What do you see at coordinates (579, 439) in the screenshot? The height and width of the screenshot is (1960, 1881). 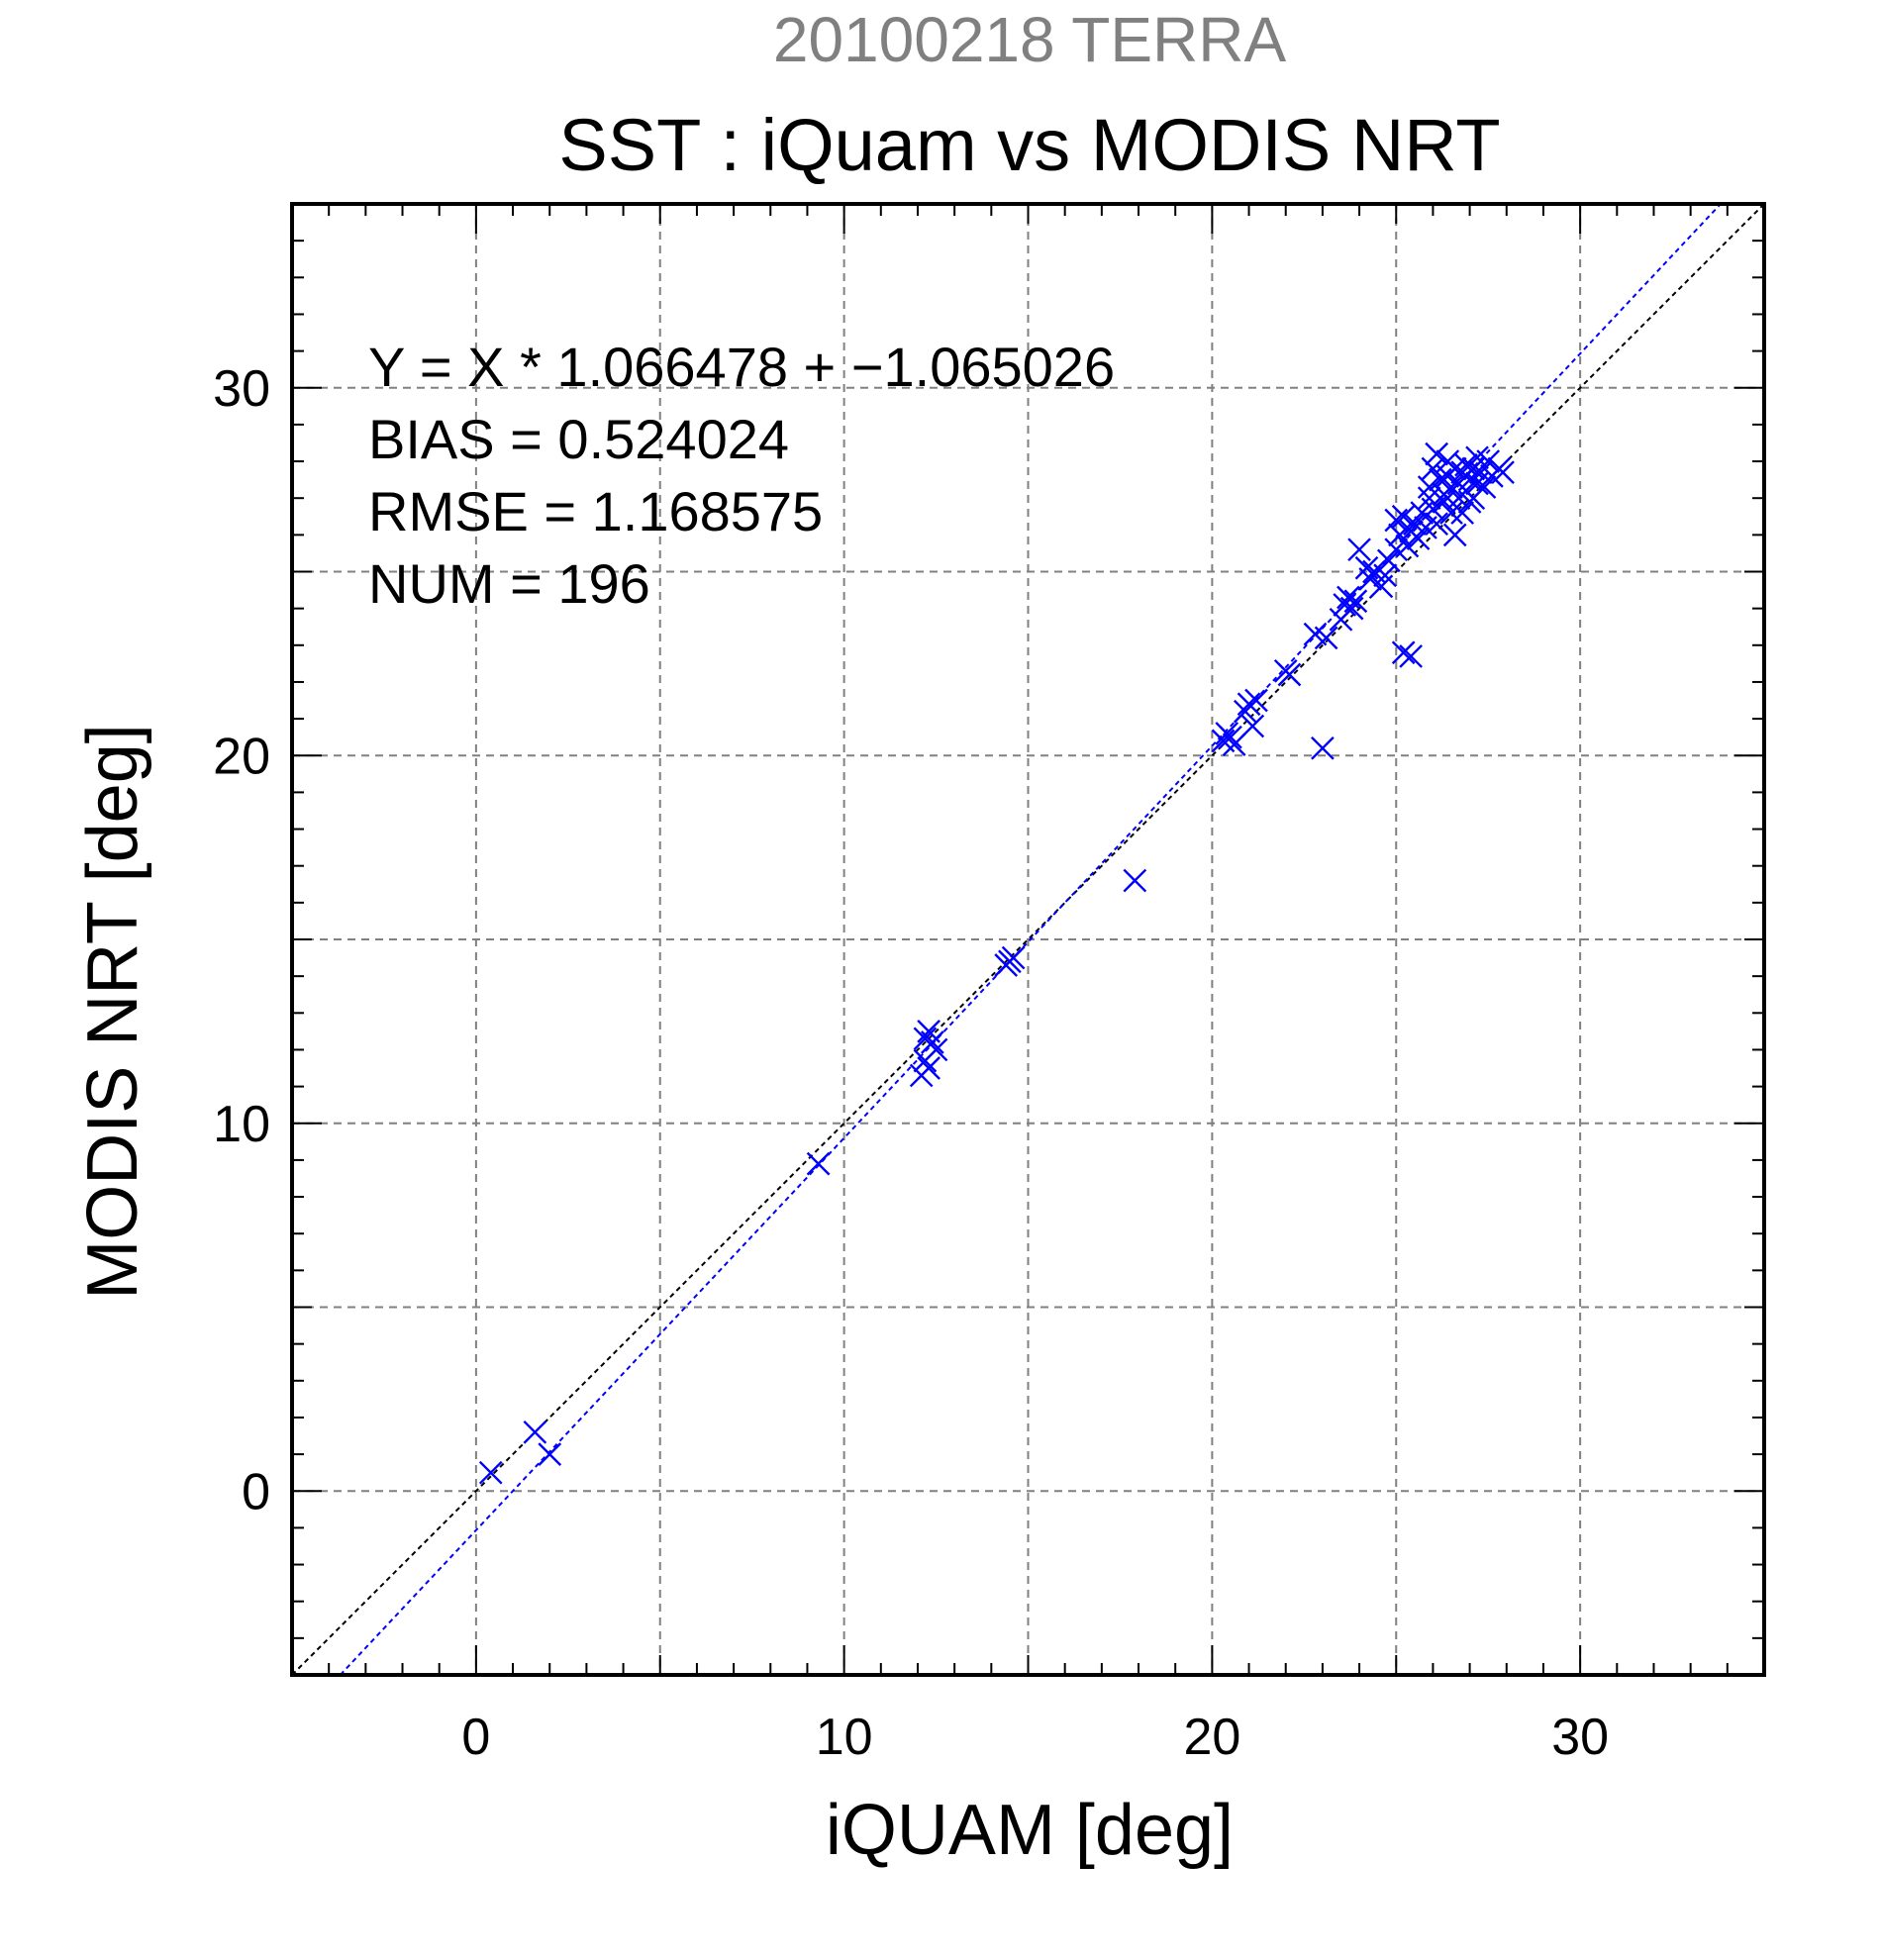 I see `stat-bias: BIAS = 0.524024` at bounding box center [579, 439].